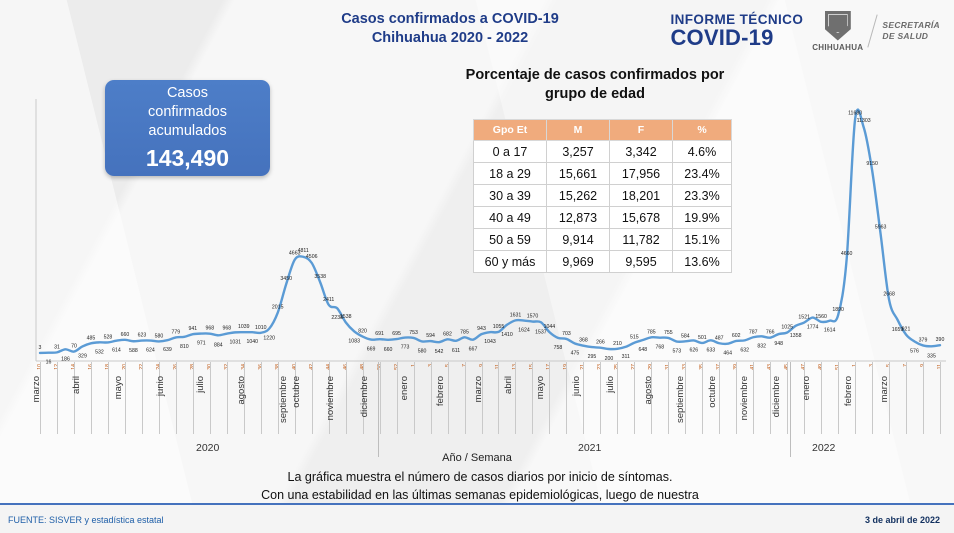 The width and height of the screenshot is (954, 533). Describe the element at coordinates (337, 318) in the screenshot. I see `data-label: 2238` at that location.